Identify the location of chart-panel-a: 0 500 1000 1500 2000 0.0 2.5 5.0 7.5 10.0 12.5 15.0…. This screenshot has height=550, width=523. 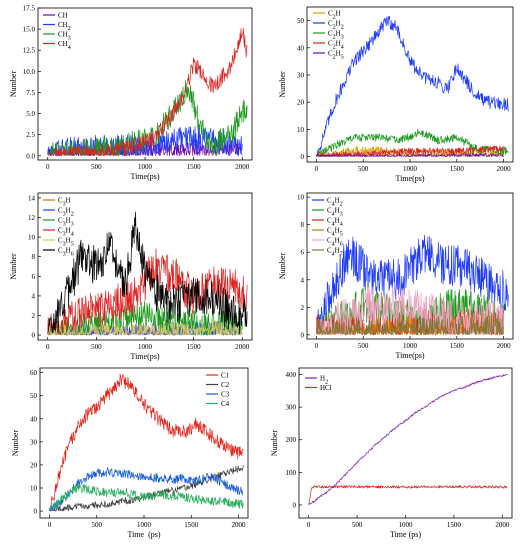
(131, 93).